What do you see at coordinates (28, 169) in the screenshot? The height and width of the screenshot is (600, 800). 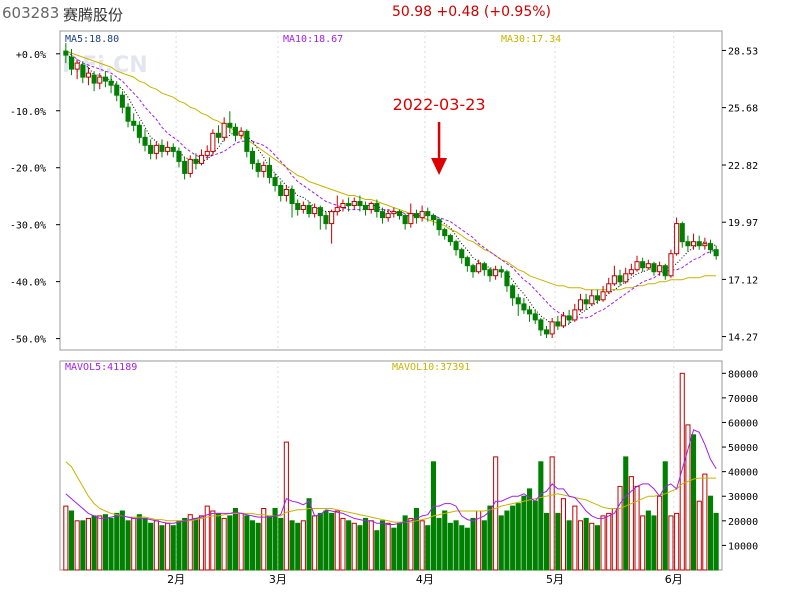 I see `left-tick-label: -20.0%` at bounding box center [28, 169].